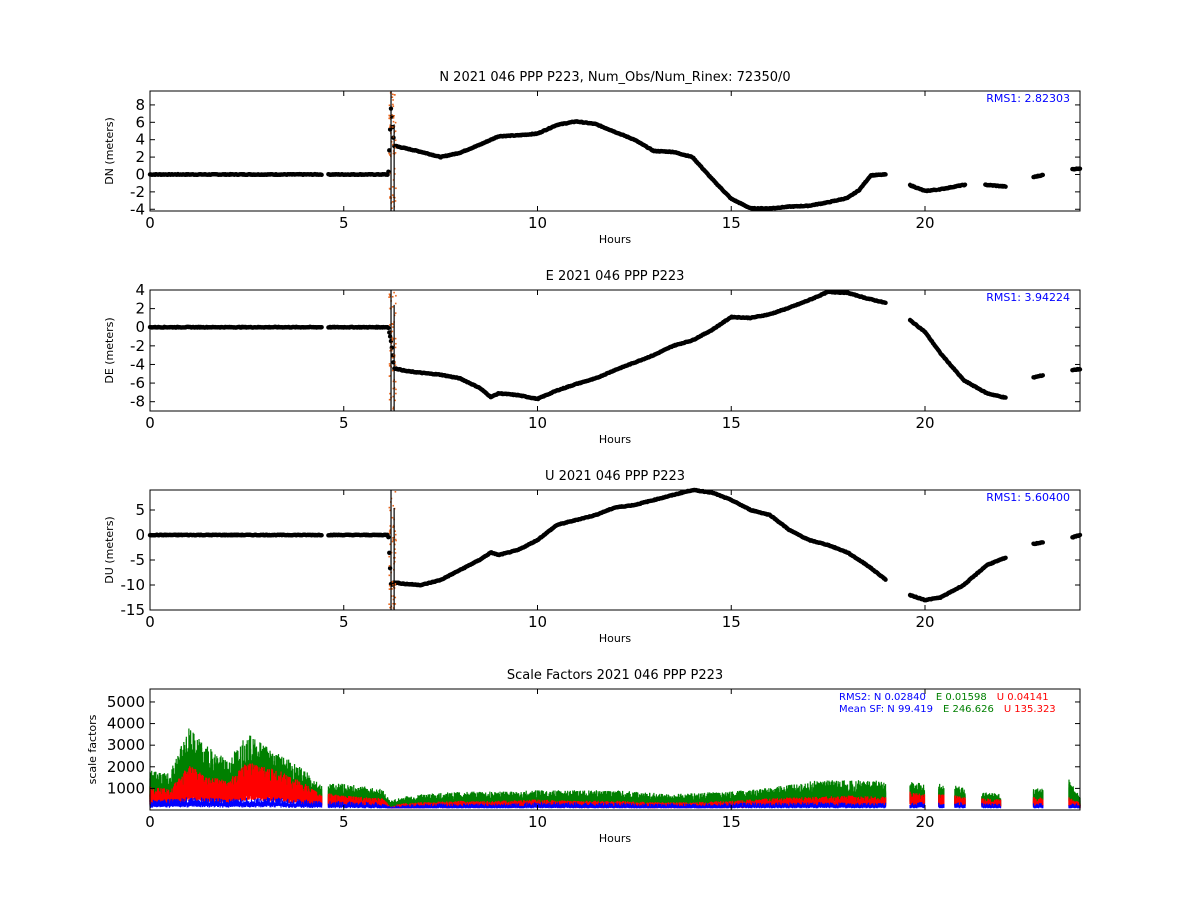 This screenshot has height=900, width=1200. I want to click on y-tick-label: 6, so click(140, 122).